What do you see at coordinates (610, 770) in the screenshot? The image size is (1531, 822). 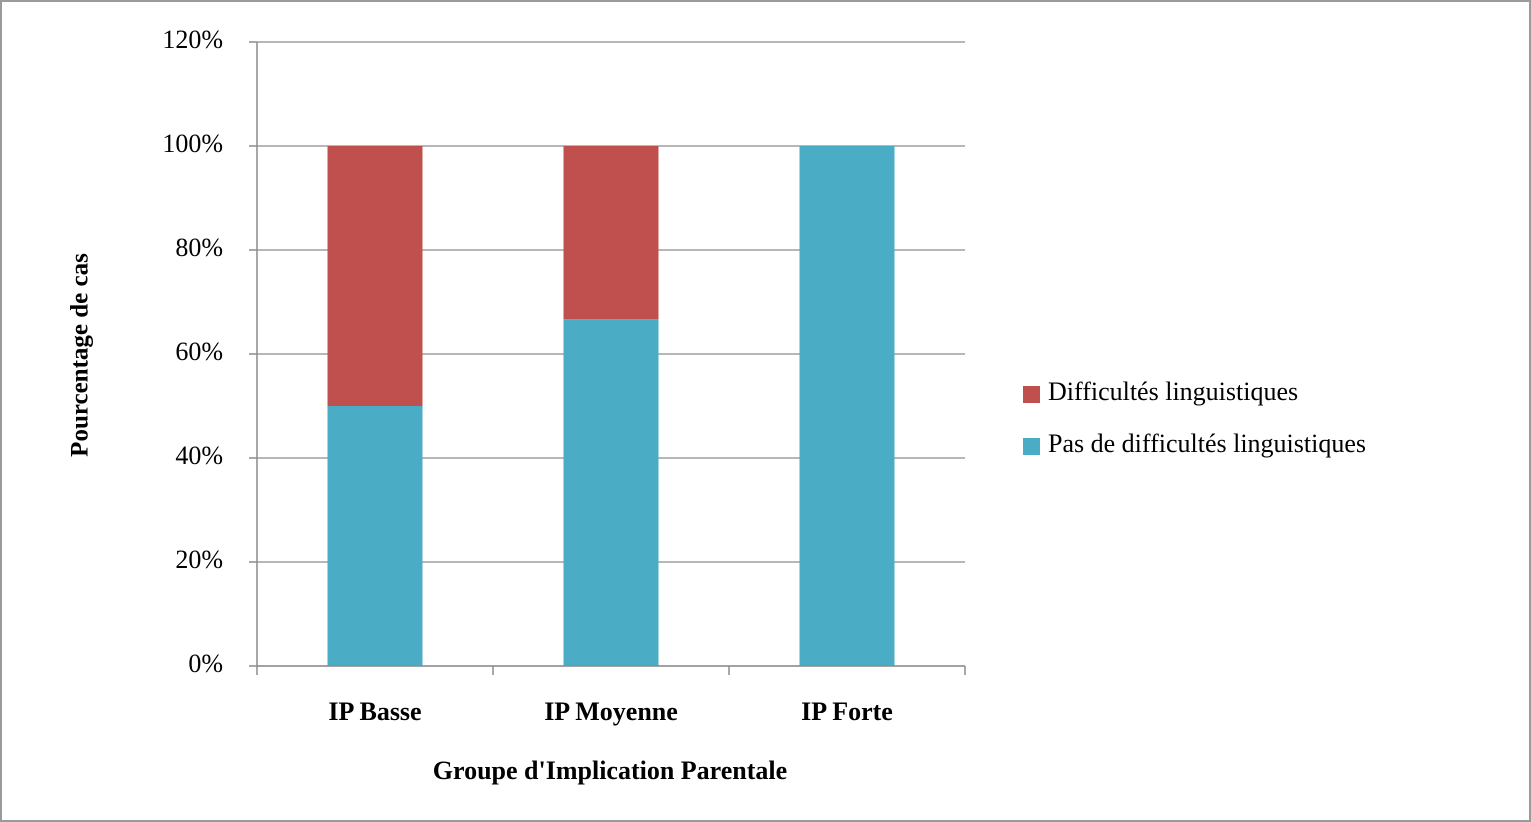 I see `x-axis-label: Groupe d'Implication Parentale` at bounding box center [610, 770].